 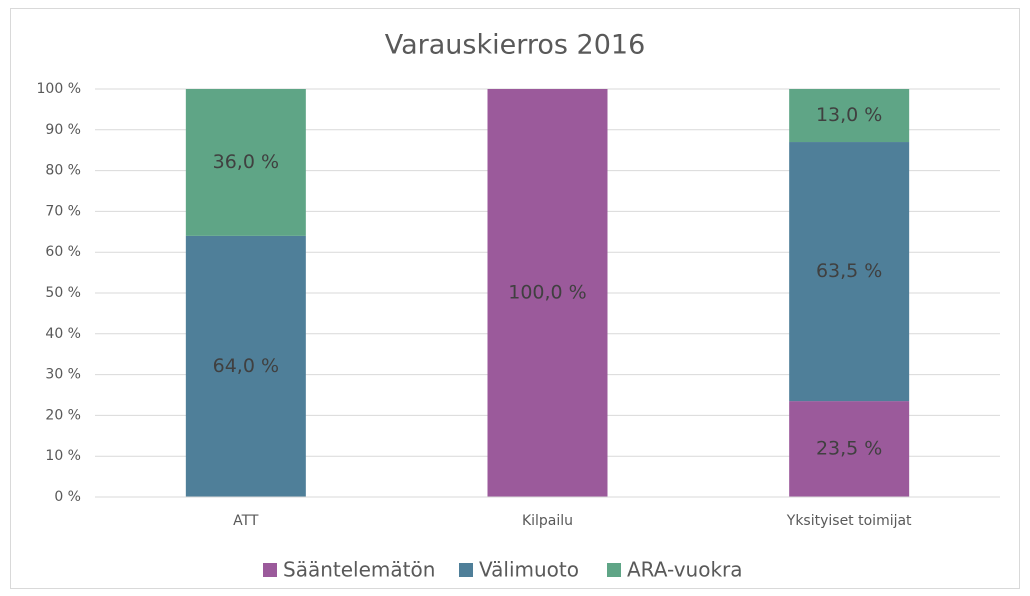 What do you see at coordinates (63, 252) in the screenshot?
I see `y-tick-label: 60 %` at bounding box center [63, 252].